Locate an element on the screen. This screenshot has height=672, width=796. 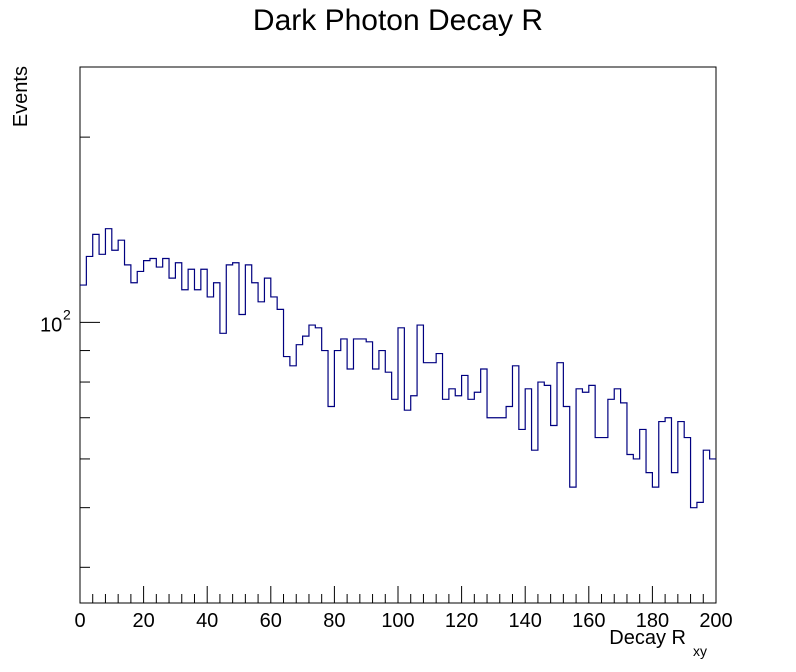
x-tick-label: 160 is located at coordinates (588, 621).